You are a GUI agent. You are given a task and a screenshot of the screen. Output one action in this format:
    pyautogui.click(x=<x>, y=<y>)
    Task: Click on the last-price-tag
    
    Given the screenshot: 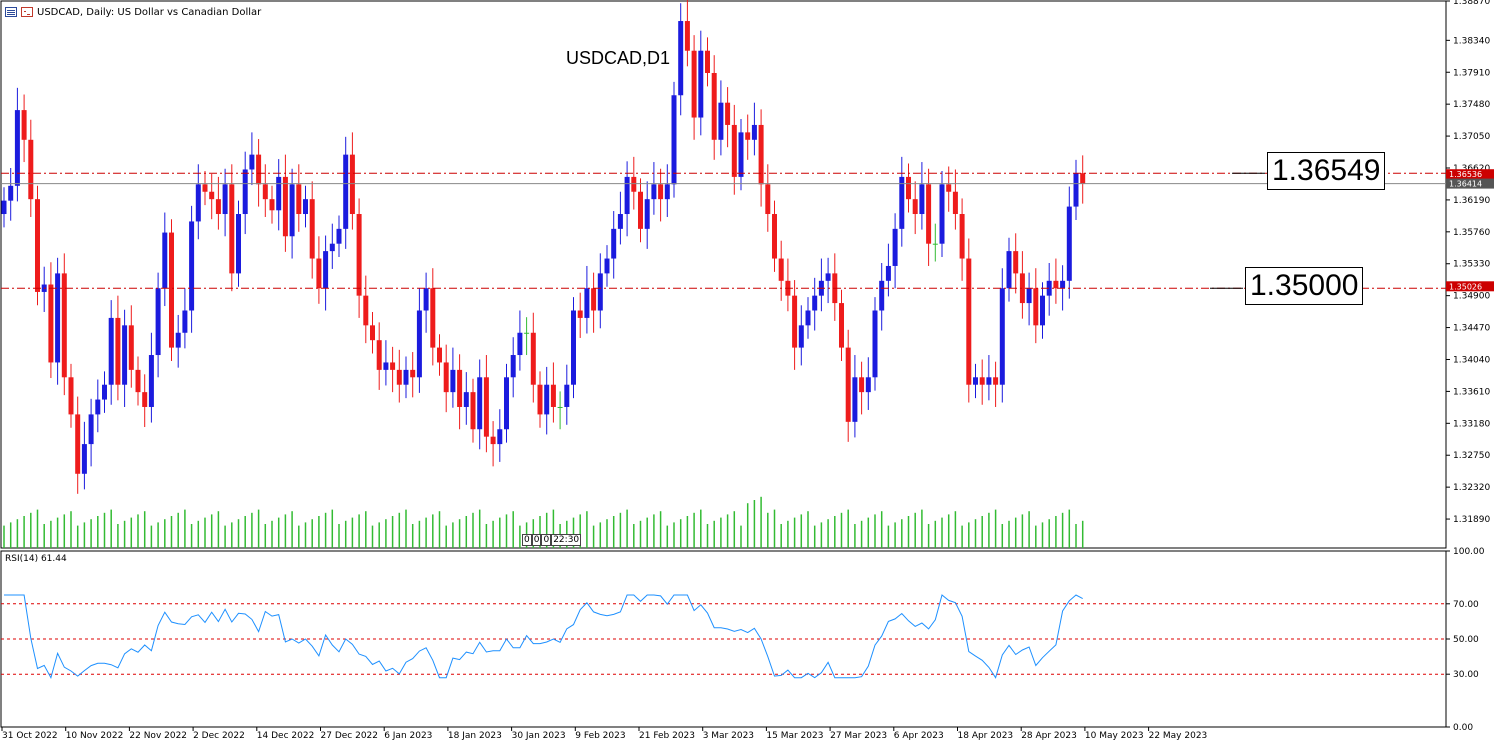 What is the action you would take?
    pyautogui.click(x=1470, y=183)
    